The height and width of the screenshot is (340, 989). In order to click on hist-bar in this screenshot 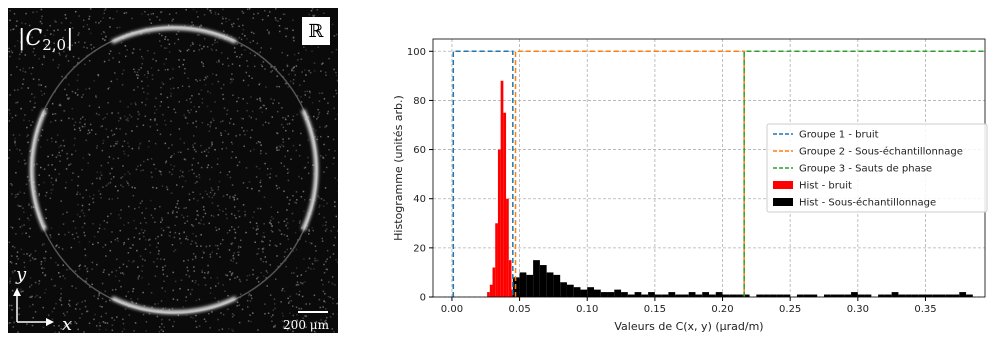, I will do `click(536, 278)`.